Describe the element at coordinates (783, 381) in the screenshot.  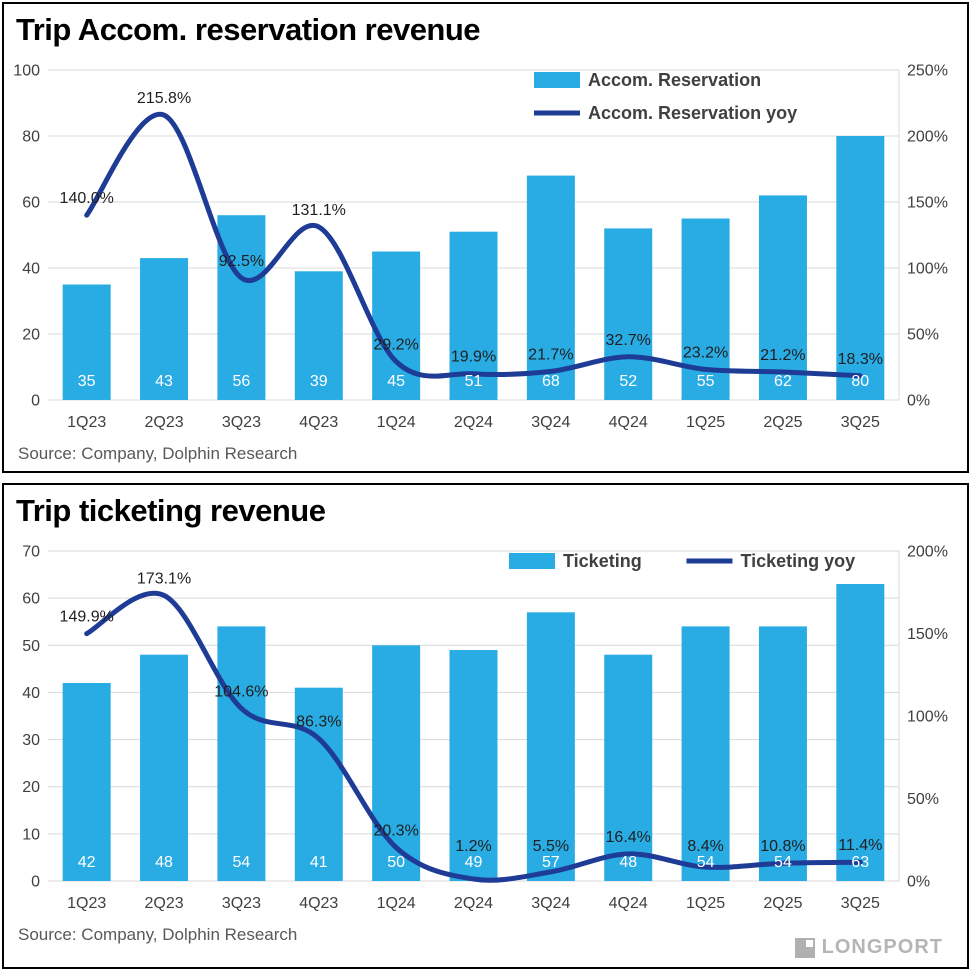
I see `bar-value-label: 62` at that location.